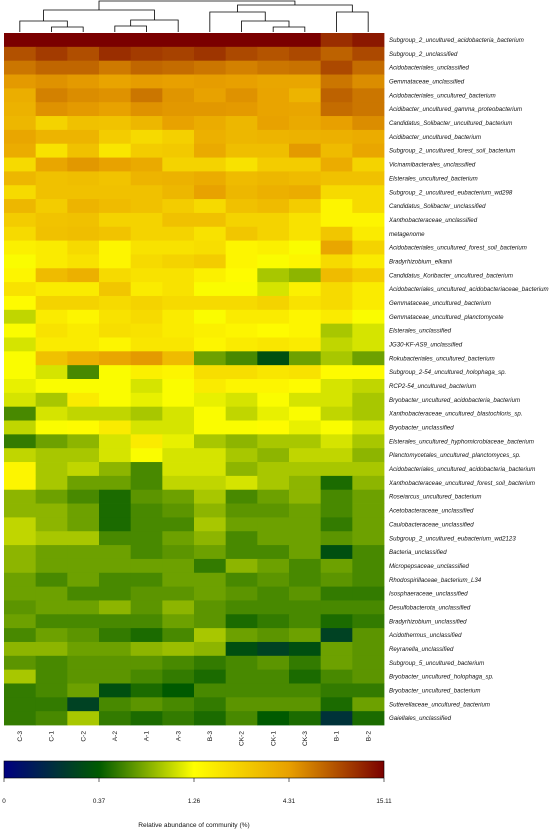 This screenshot has width=550, height=832. What do you see at coordinates (420, 718) in the screenshot?
I see `row-label: Gaiellales_unclassified` at bounding box center [420, 718].